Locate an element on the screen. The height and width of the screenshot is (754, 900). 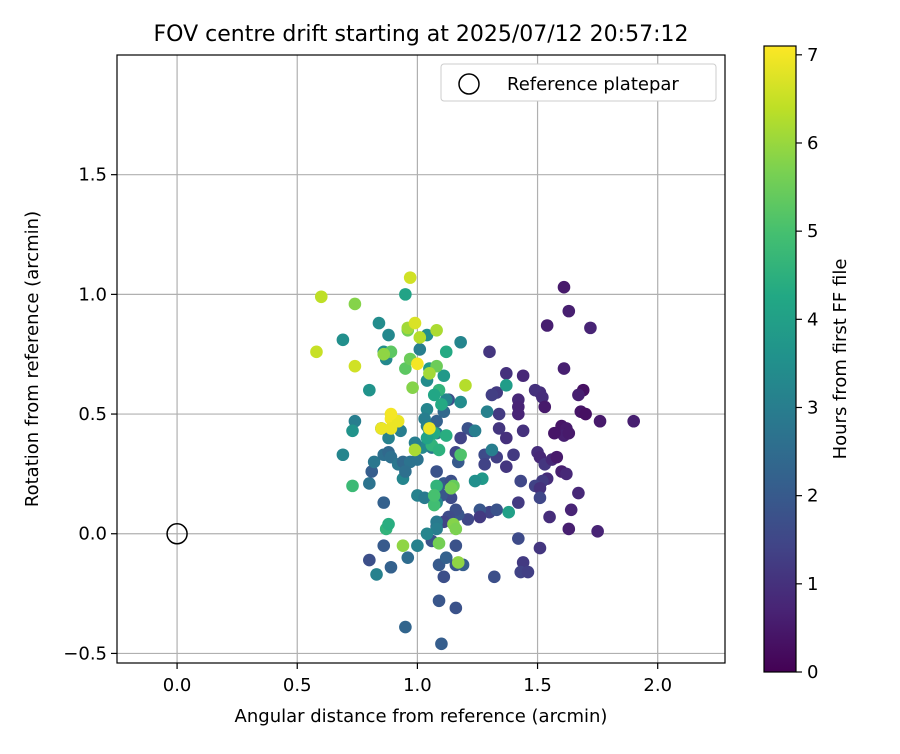
colorbar-gradient is located at coordinates (780, 359).